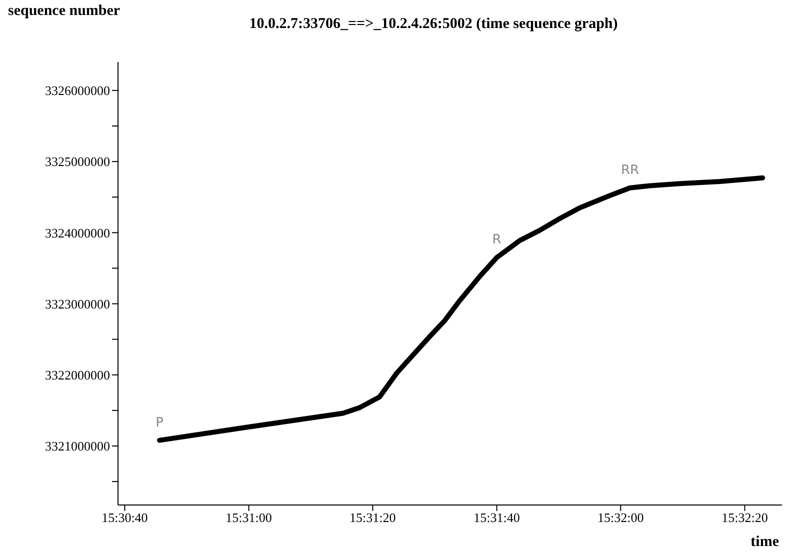 The width and height of the screenshot is (787, 556). What do you see at coordinates (77, 374) in the screenshot?
I see `y-tick-label: 3322000000` at bounding box center [77, 374].